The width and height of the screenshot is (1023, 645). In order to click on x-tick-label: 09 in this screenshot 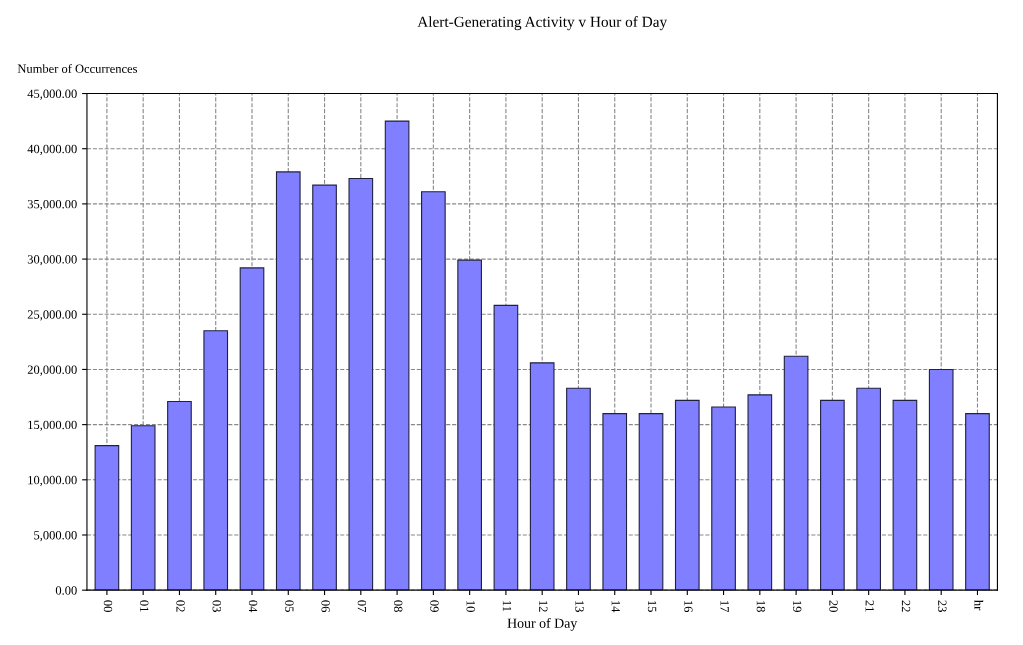, I will do `click(434, 606)`.